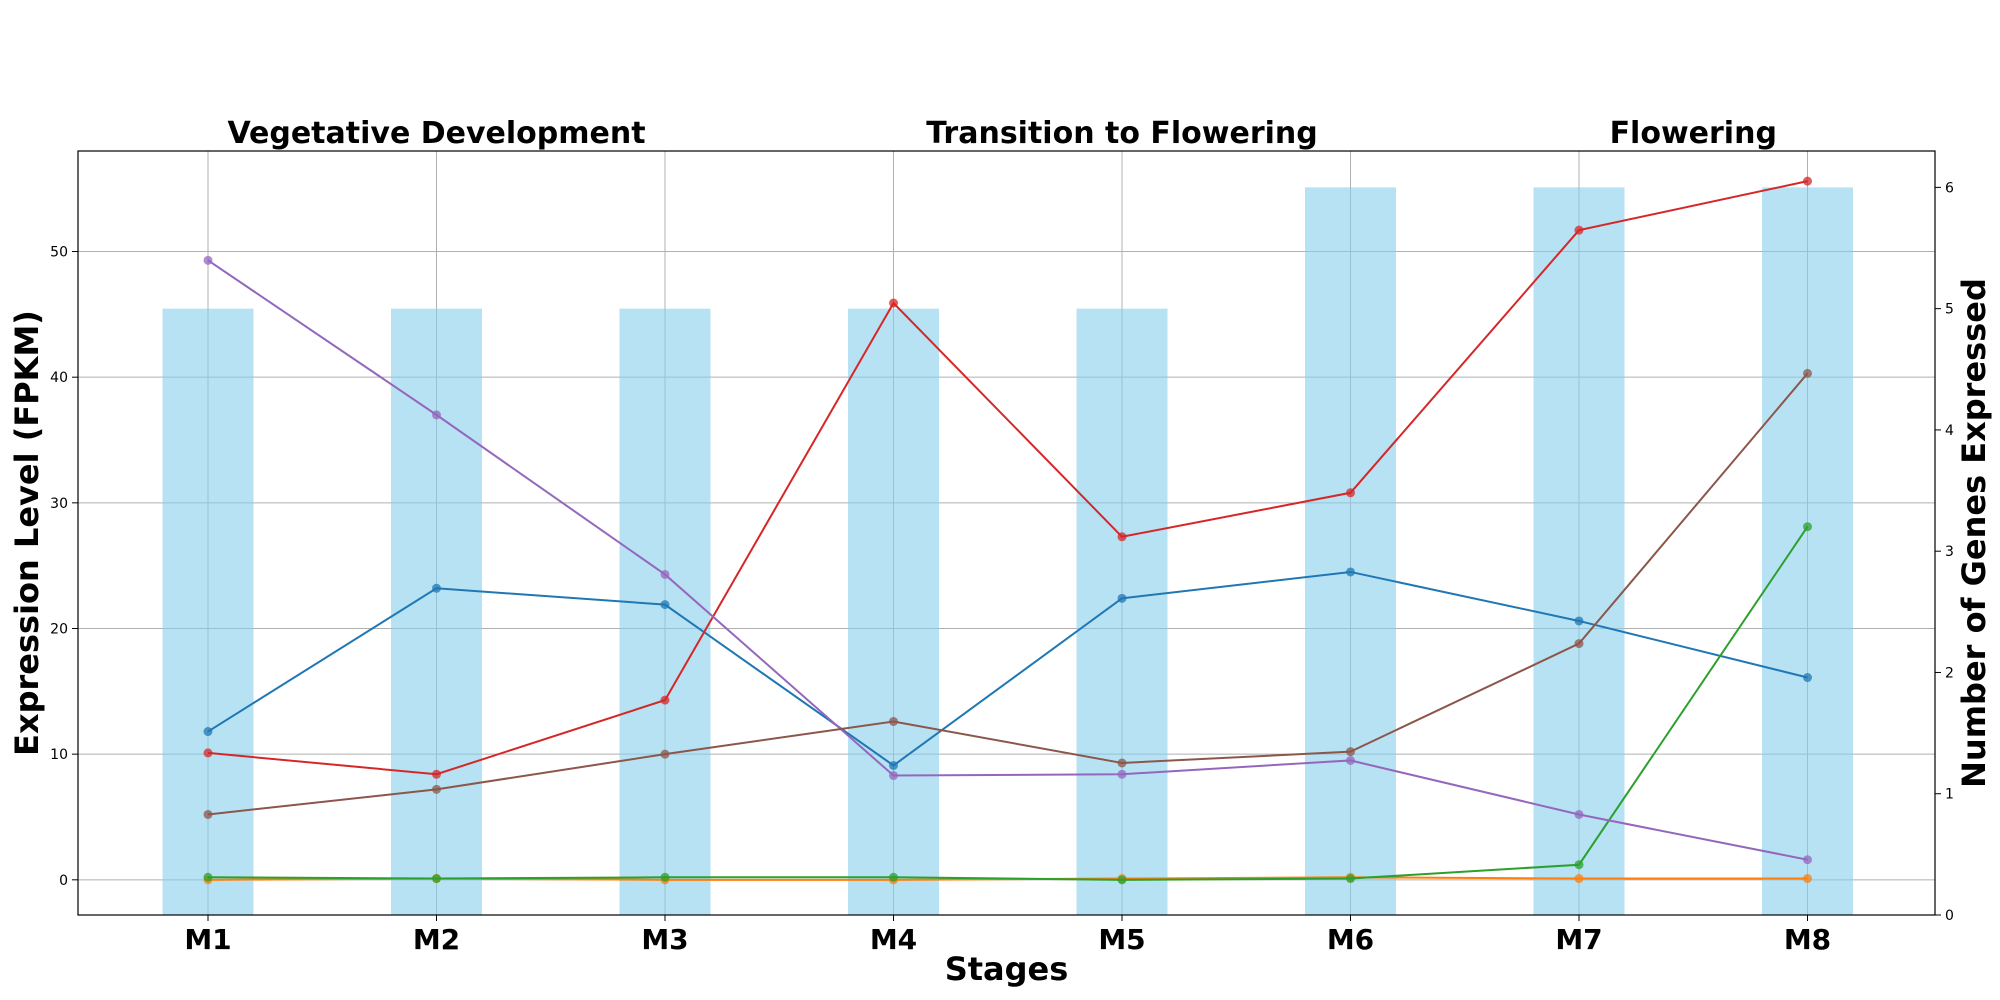  I want to click on right-y-axis: 0 1 2 3 4 5 6, so click(1944, 552).